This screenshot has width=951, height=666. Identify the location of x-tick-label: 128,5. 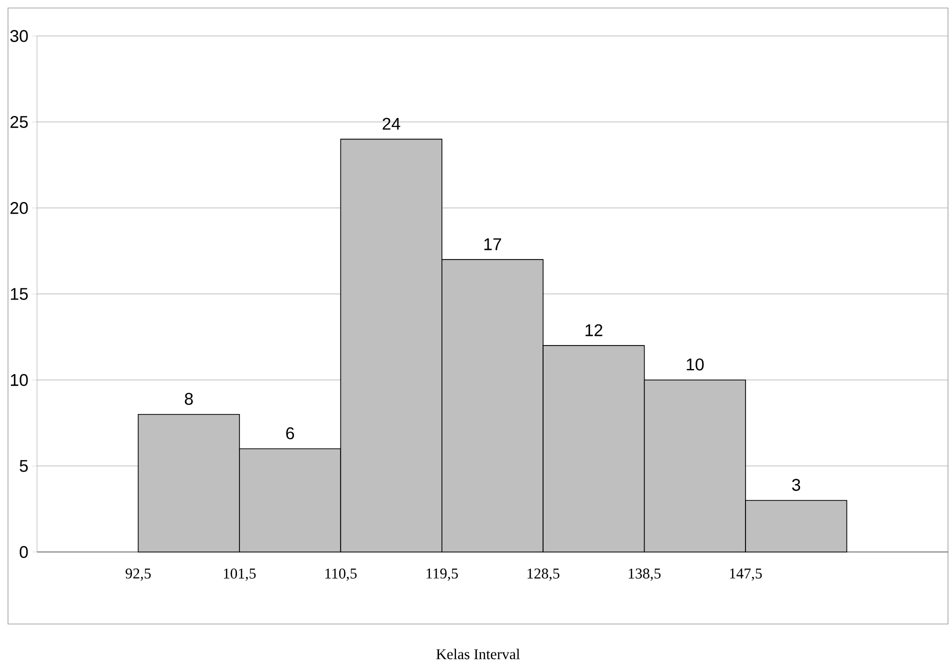
(544, 574).